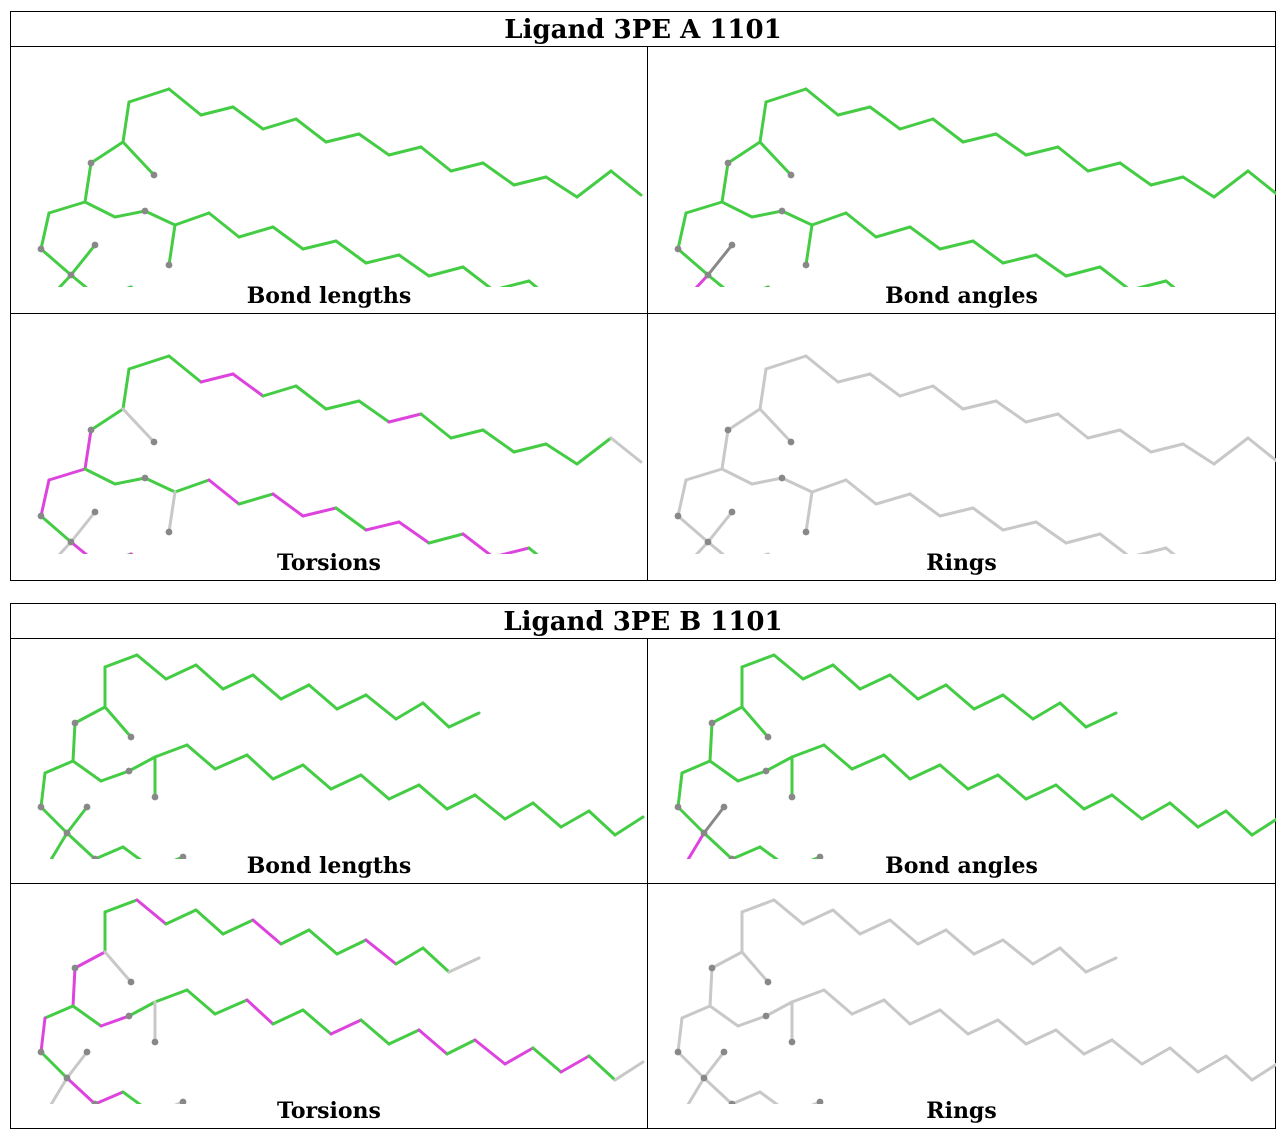 This screenshot has width=1277, height=1129. Describe the element at coordinates (329, 1111) in the screenshot. I see `caption-torsions: Torsions` at that location.